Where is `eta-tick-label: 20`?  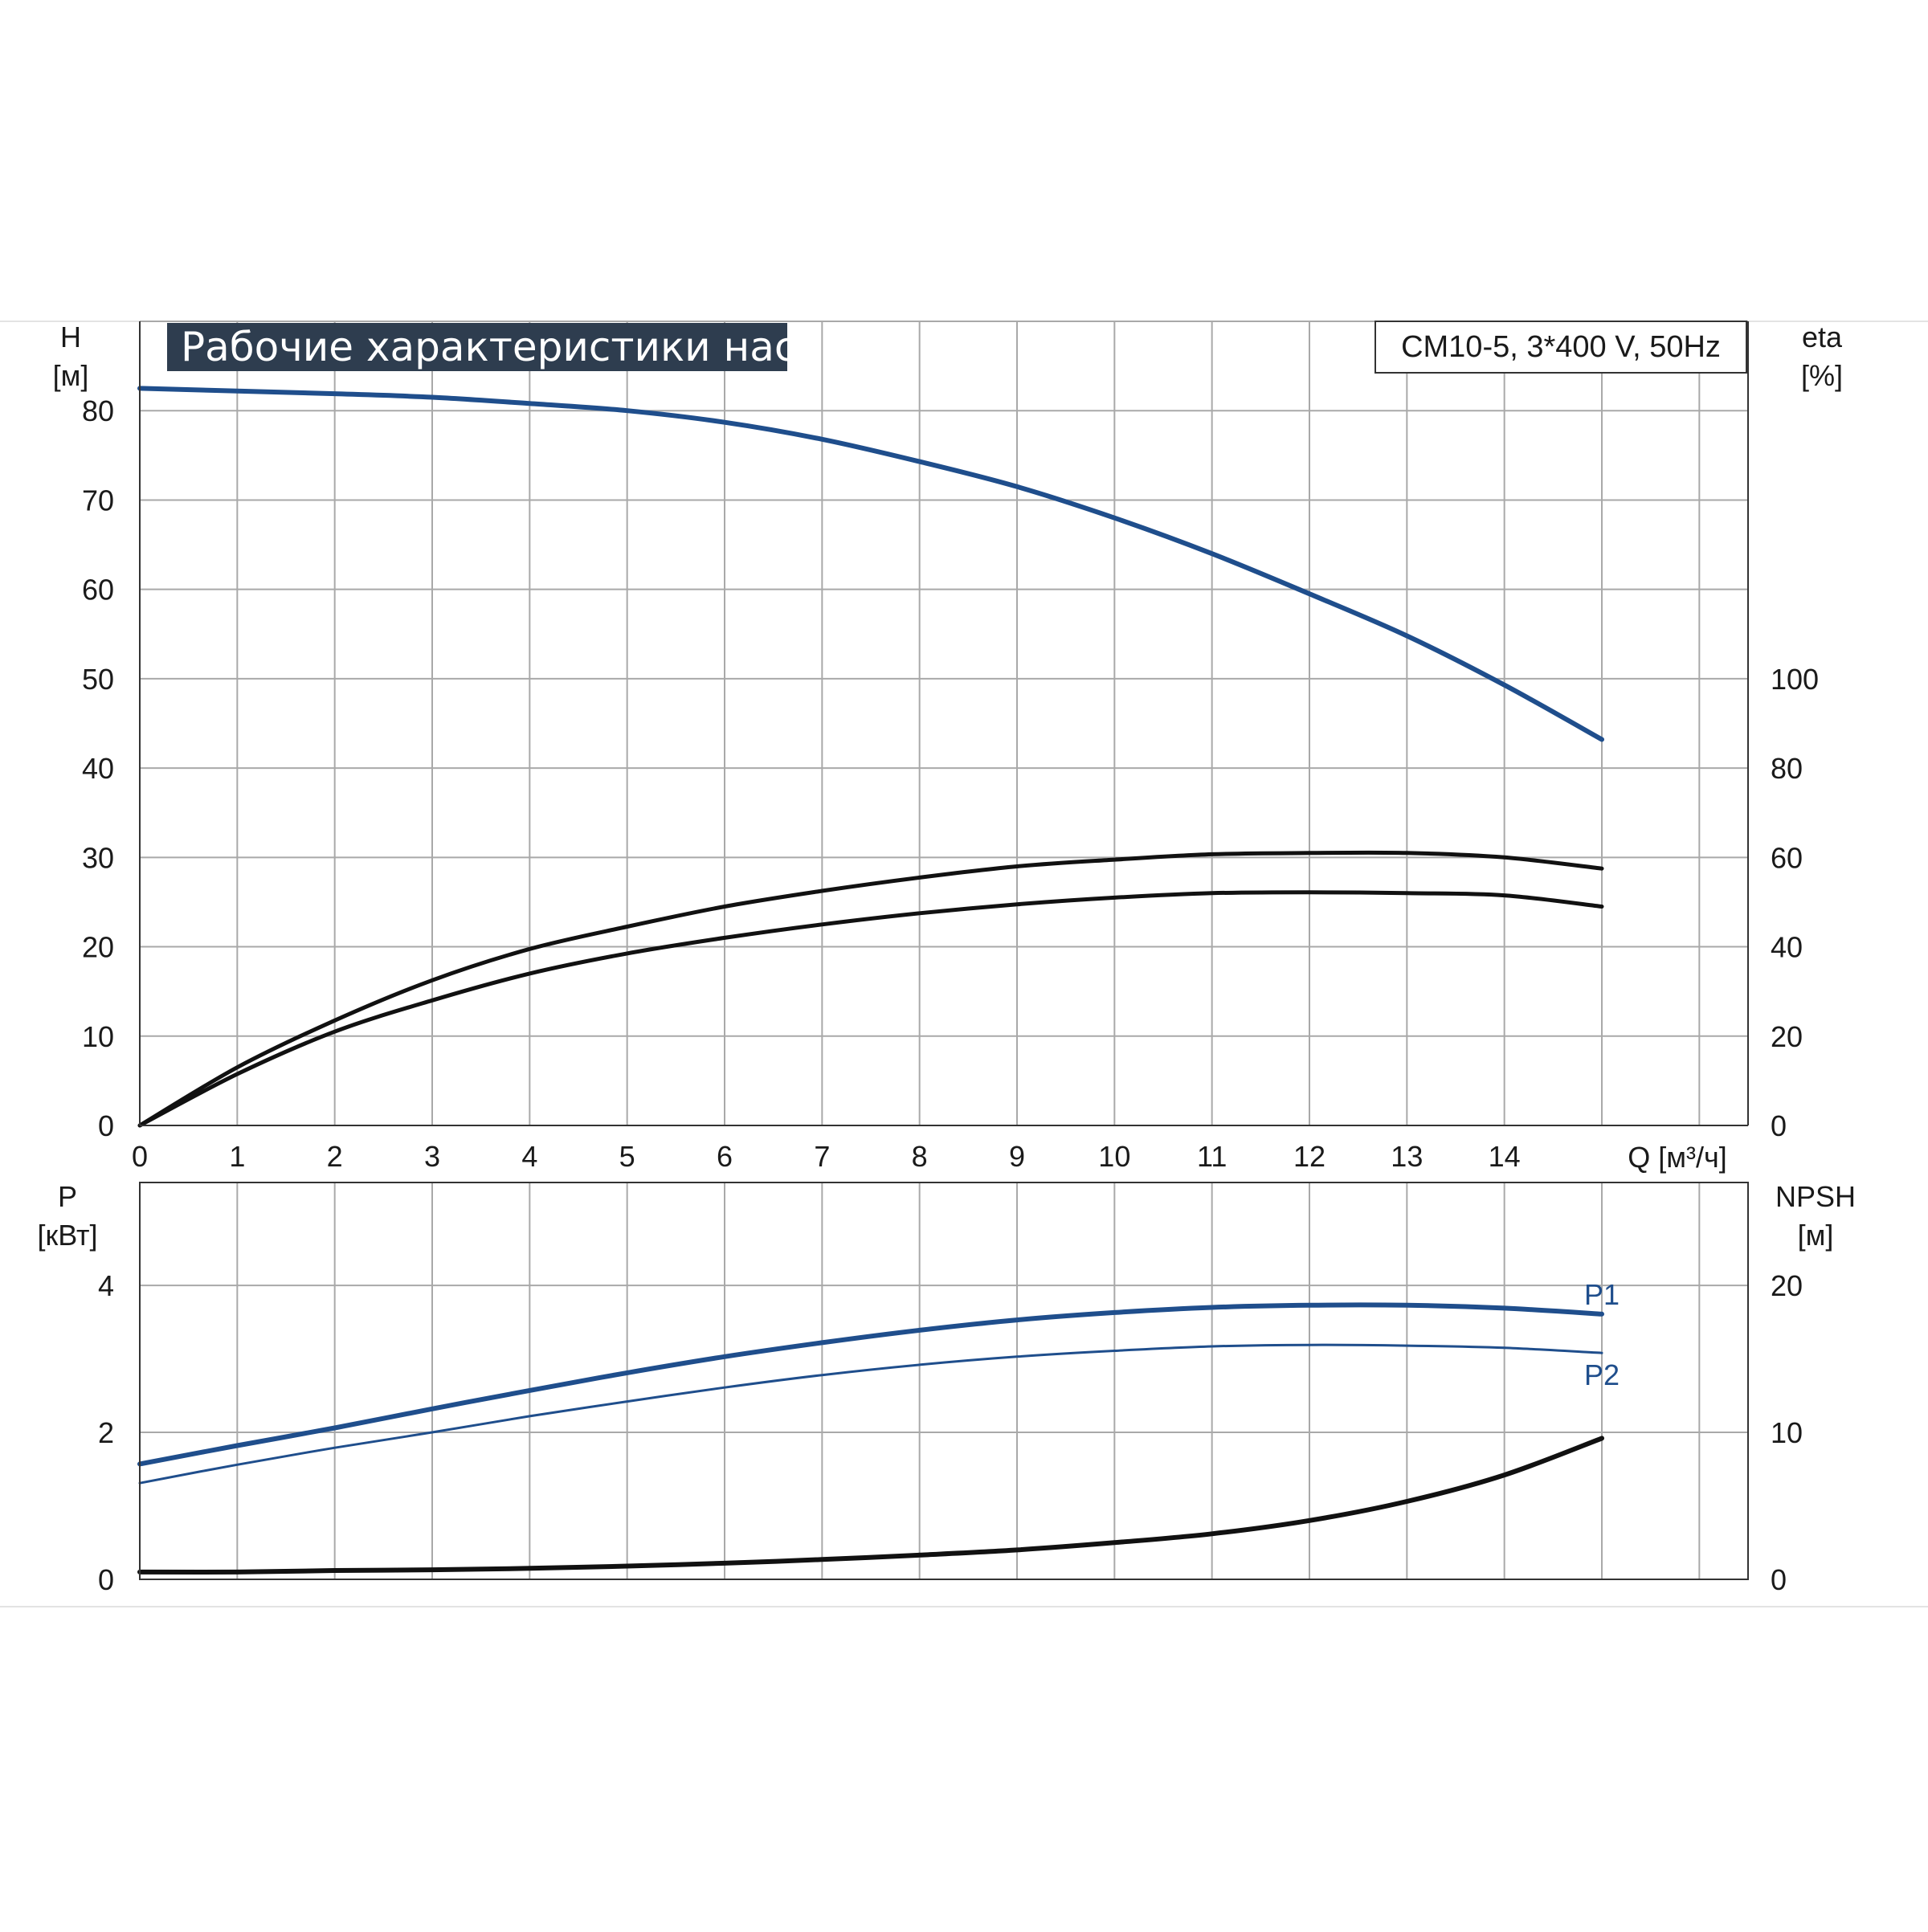 eta-tick-label: 20 is located at coordinates (1787, 1036).